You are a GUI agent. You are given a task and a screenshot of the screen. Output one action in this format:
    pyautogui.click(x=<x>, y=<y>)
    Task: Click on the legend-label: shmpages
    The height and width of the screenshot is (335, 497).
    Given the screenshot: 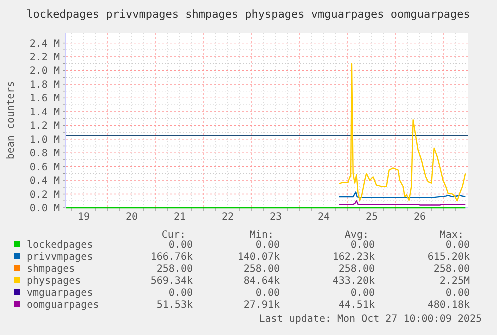 What is the action you would take?
    pyautogui.click(x=51, y=269)
    